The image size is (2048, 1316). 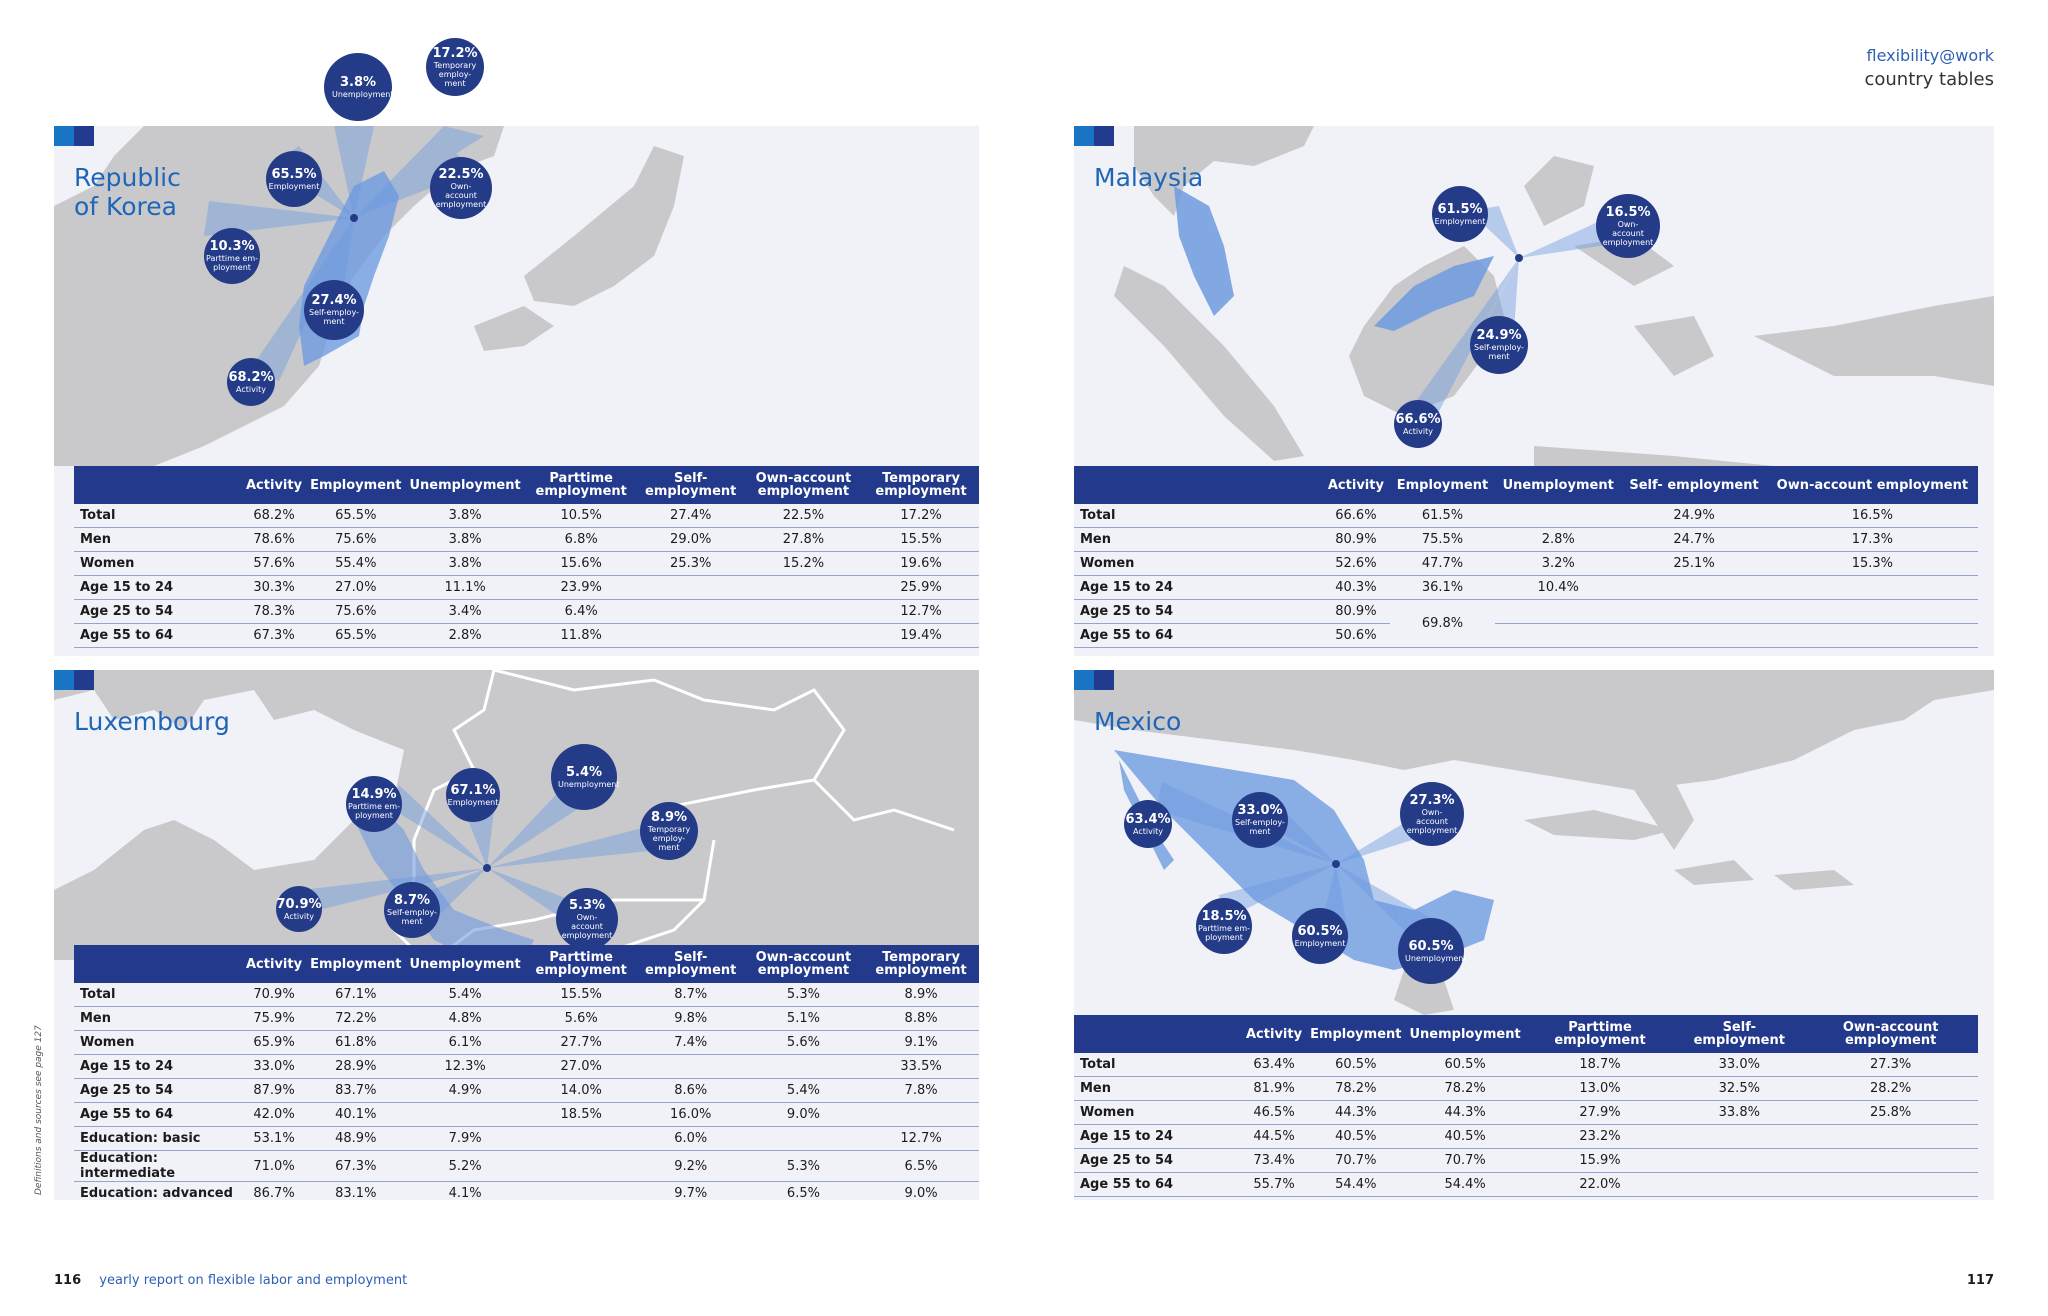 What do you see at coordinates (1460, 214) in the screenshot?
I see `malaysia-bubble-employment: 61.5% Employment` at bounding box center [1460, 214].